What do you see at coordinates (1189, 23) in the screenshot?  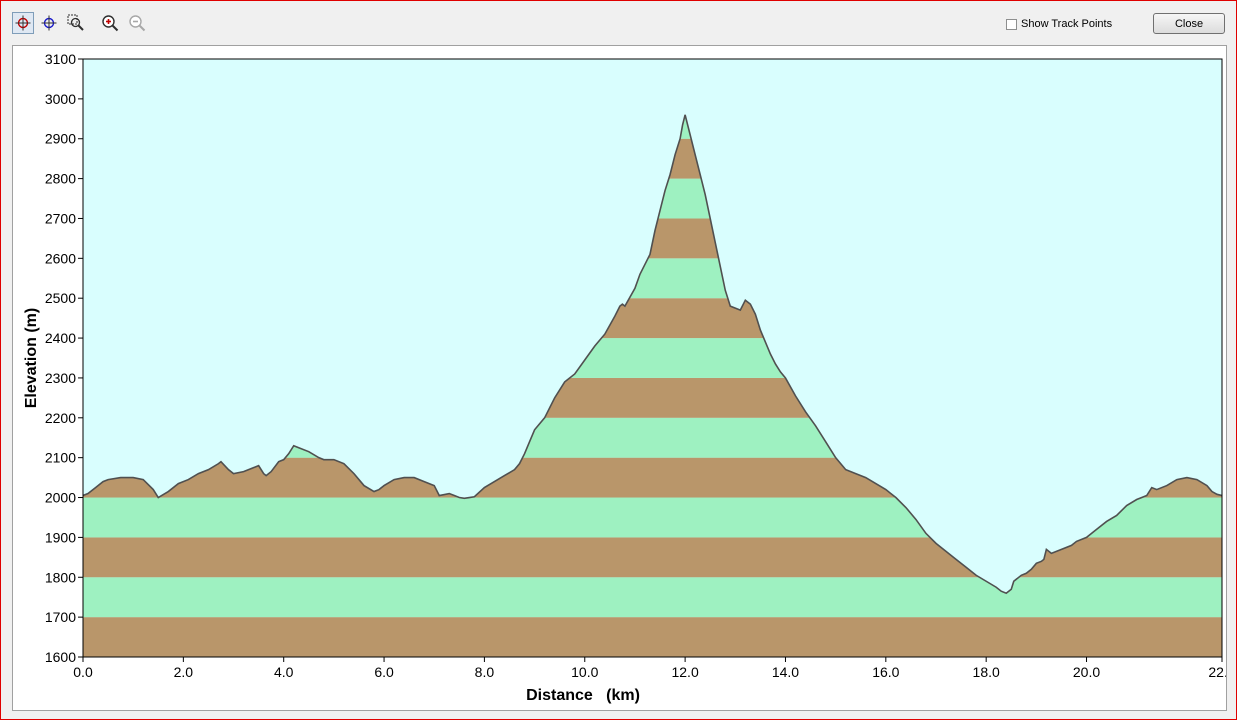 I see `close-button: Close` at bounding box center [1189, 23].